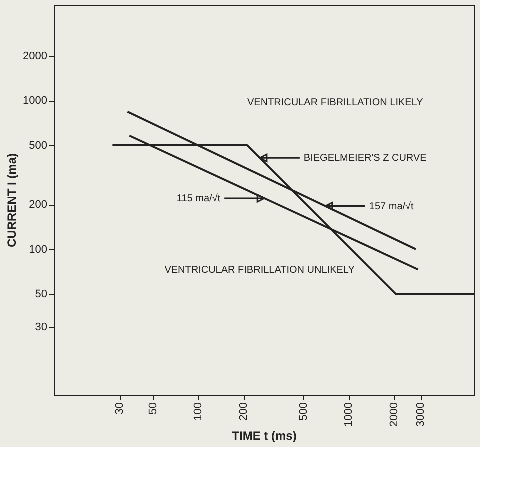  What do you see at coordinates (41, 328) in the screenshot?
I see `y-tick-label: 30` at bounding box center [41, 328].